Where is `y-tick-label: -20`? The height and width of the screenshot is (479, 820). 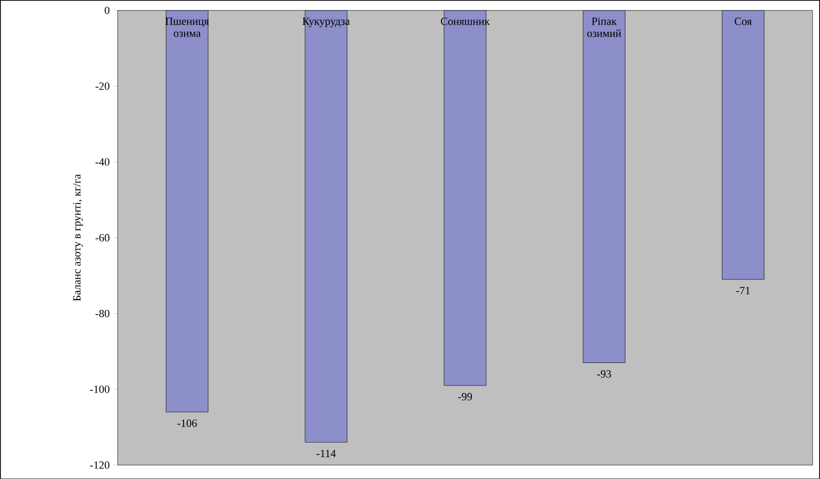
y-tick-label: -20 is located at coordinates (103, 86).